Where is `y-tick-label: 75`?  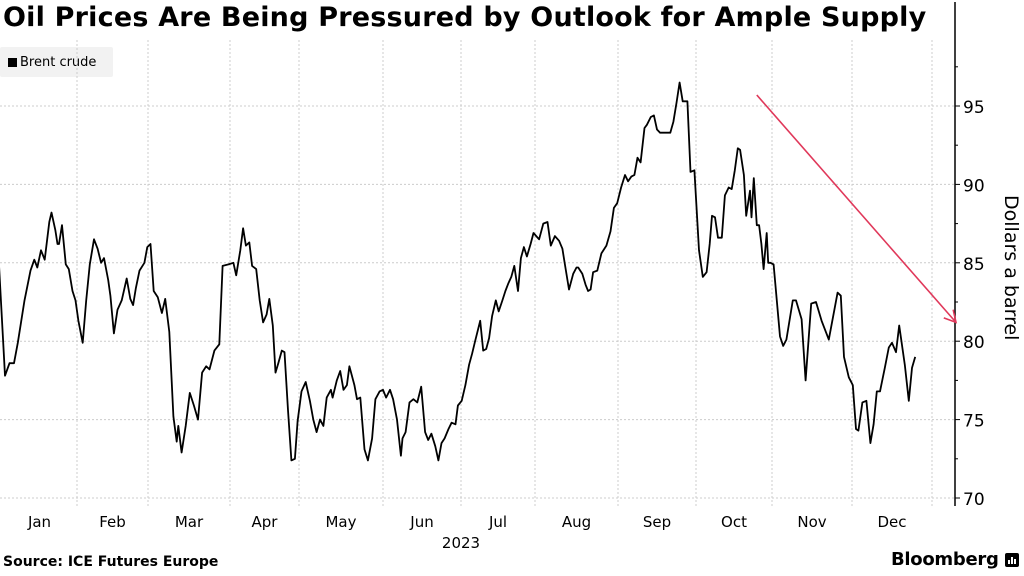
y-tick-label: 75 is located at coordinates (974, 422).